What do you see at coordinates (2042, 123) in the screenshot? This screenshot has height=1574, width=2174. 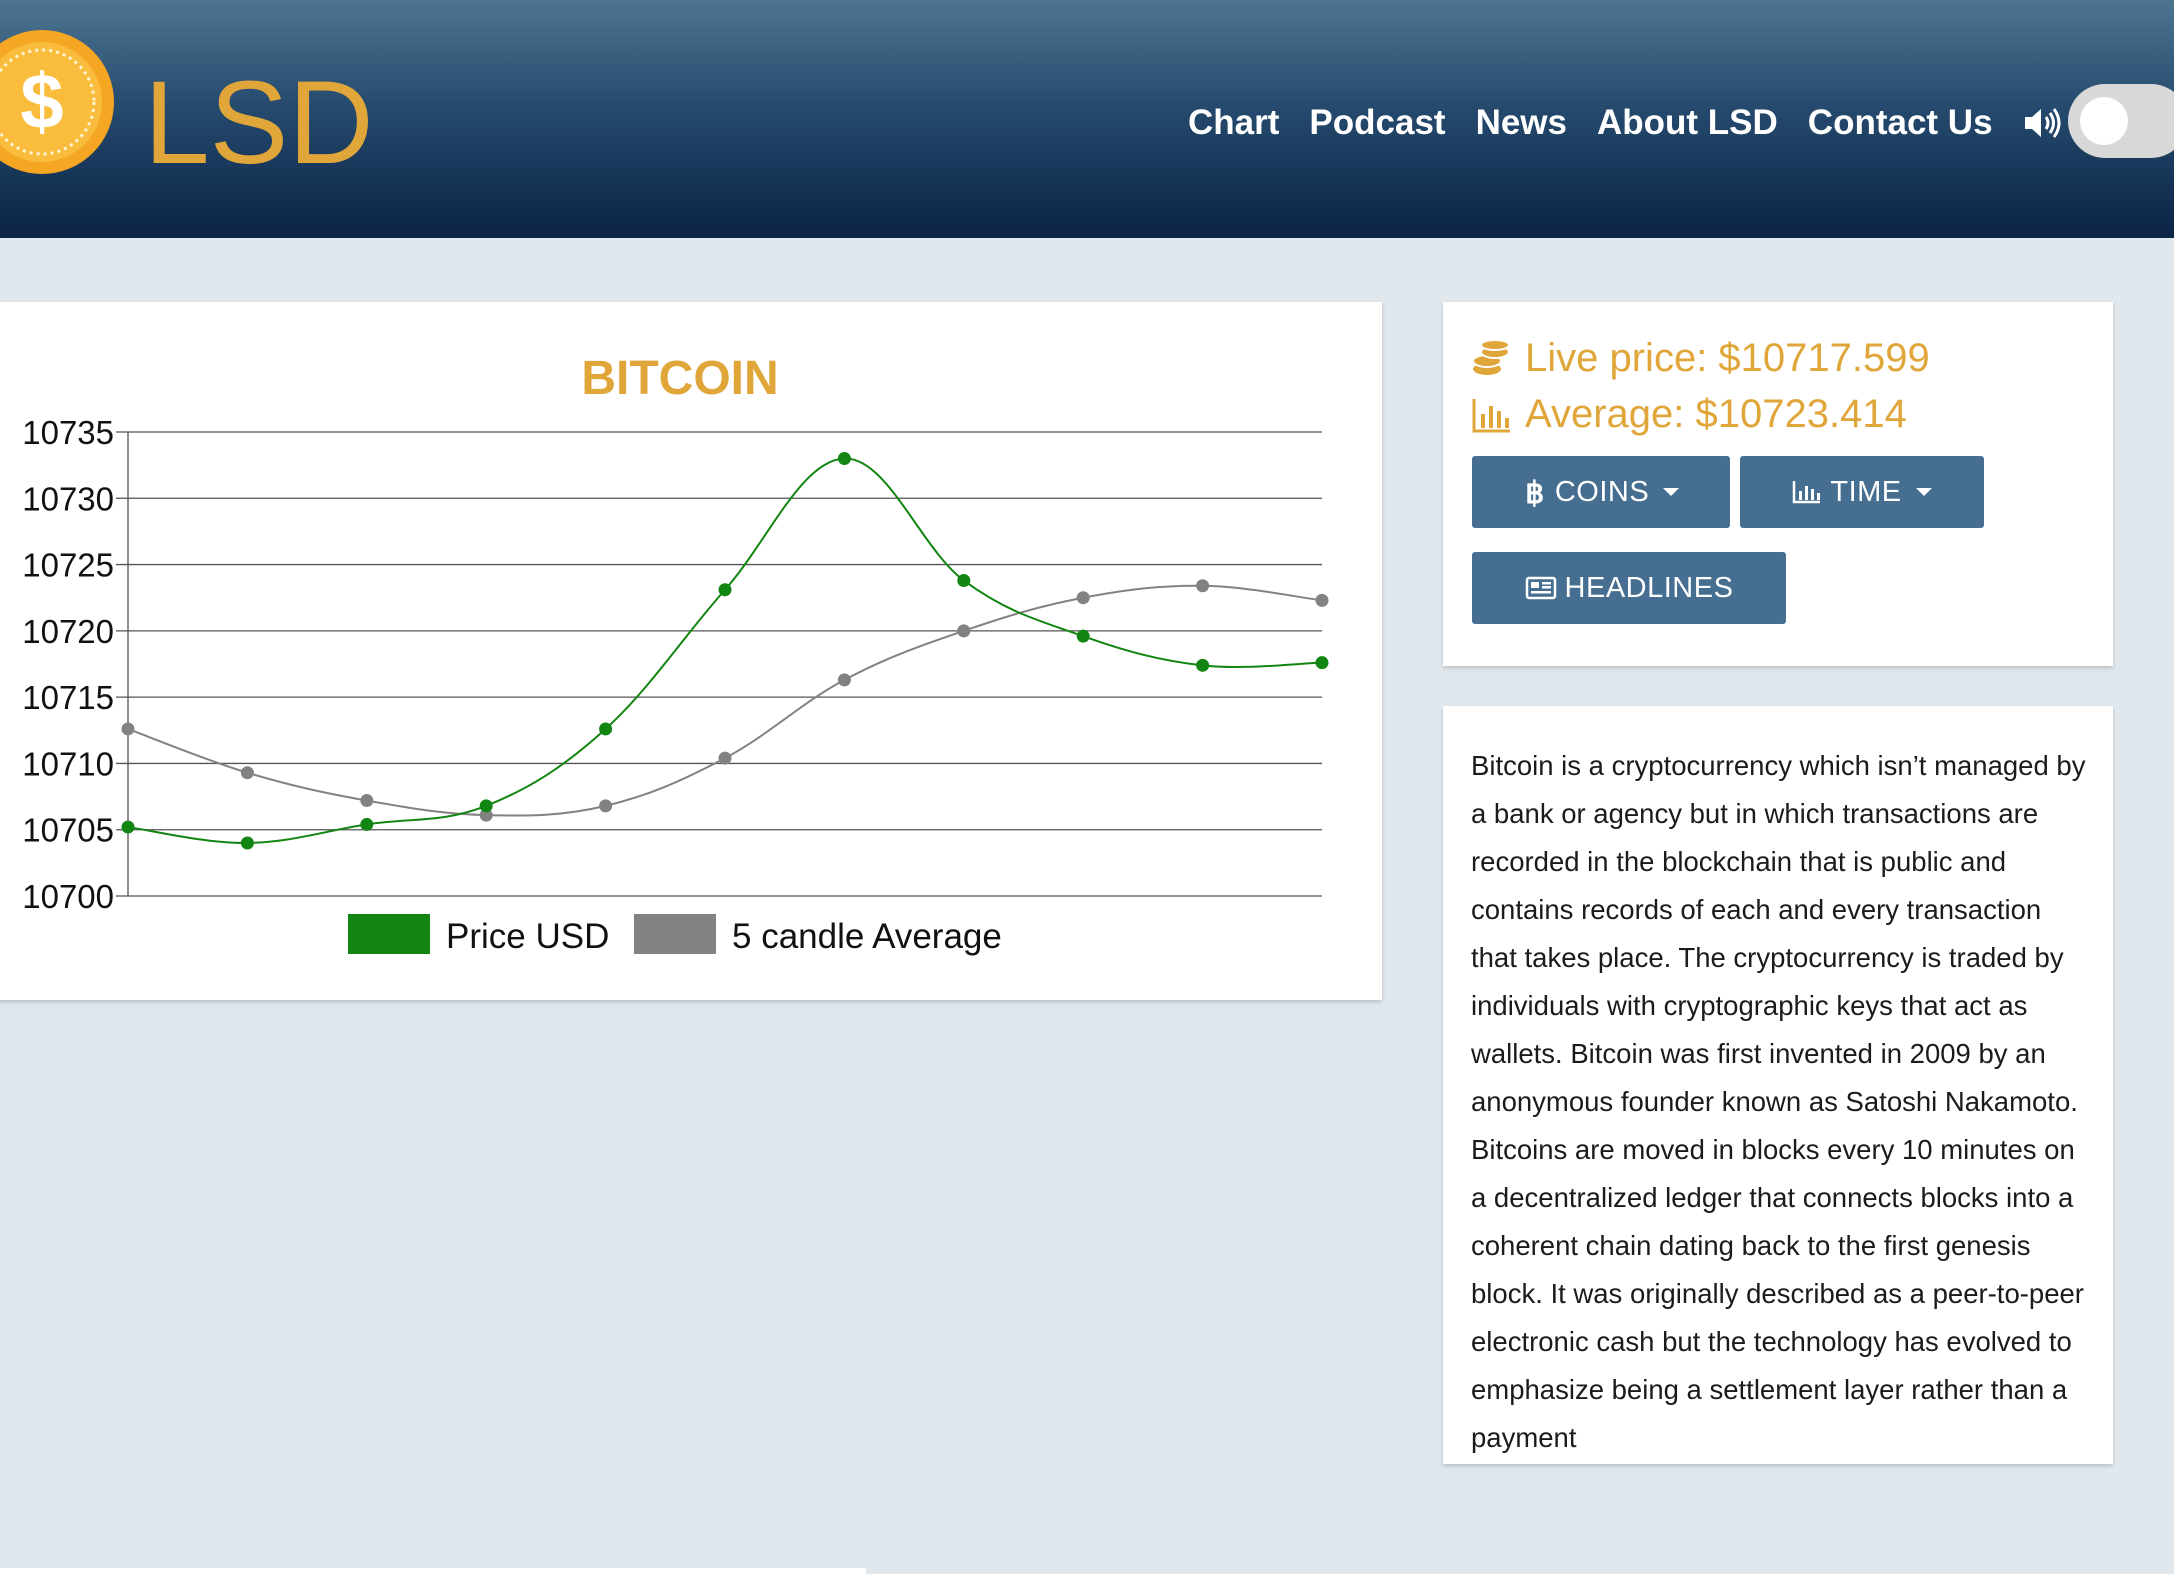 I see `volume-icon` at bounding box center [2042, 123].